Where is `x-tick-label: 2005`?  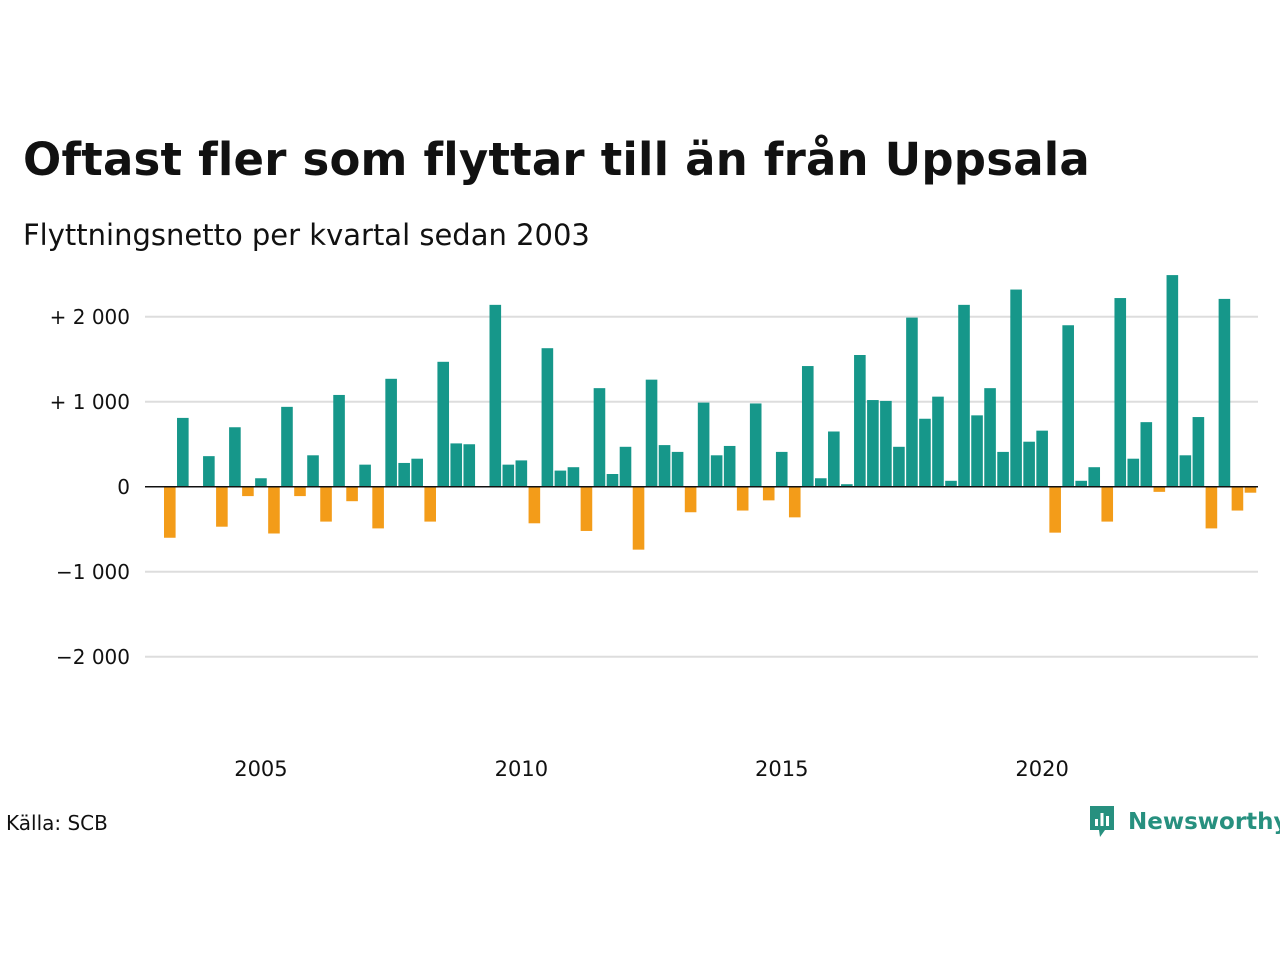 x-tick-label: 2005 is located at coordinates (260, 769).